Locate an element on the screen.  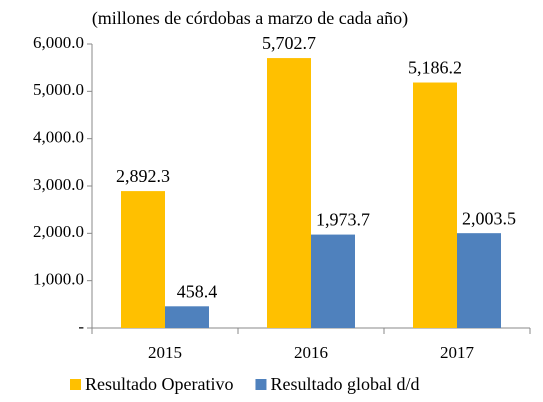
y-tick-label: 2,000.0 is located at coordinates (58, 231).